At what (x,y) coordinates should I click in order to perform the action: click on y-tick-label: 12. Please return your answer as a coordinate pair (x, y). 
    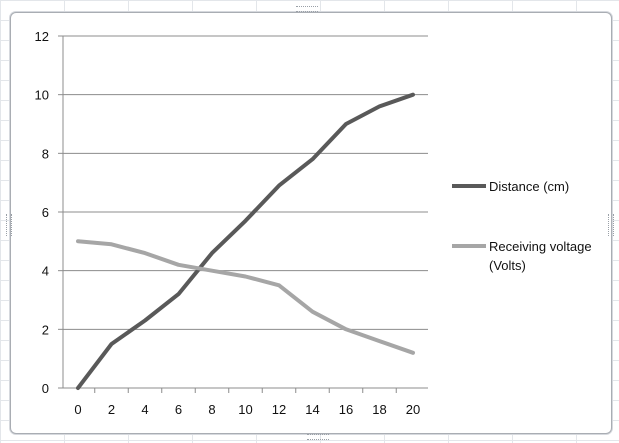
    Looking at the image, I should click on (42, 36).